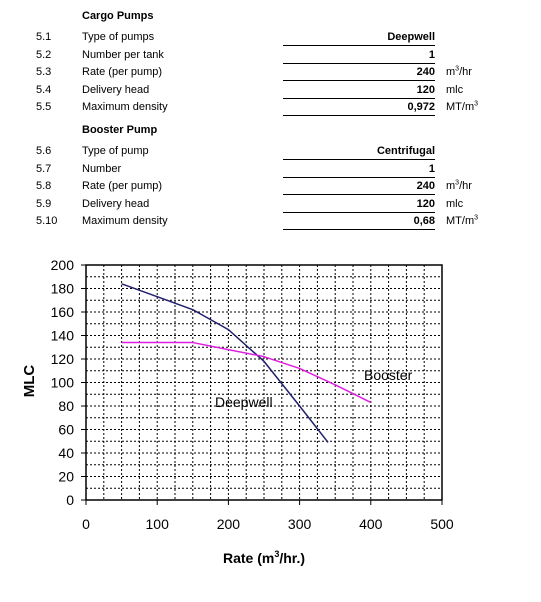 This screenshot has width=541, height=602. I want to click on spec-number: 5.8, so click(44, 186).